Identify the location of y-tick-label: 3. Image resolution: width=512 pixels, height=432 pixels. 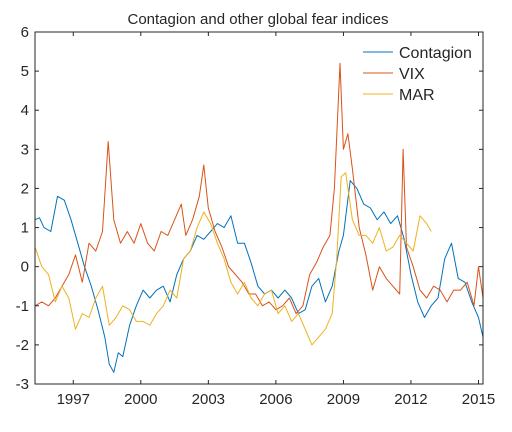
(25, 149).